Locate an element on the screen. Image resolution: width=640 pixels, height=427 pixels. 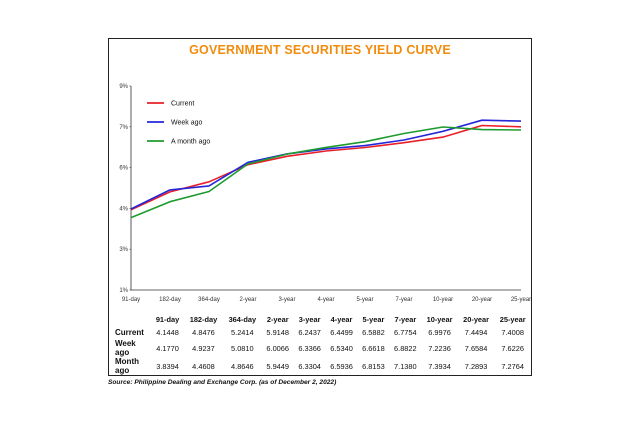
table-cell: 6.3366 is located at coordinates (309, 348).